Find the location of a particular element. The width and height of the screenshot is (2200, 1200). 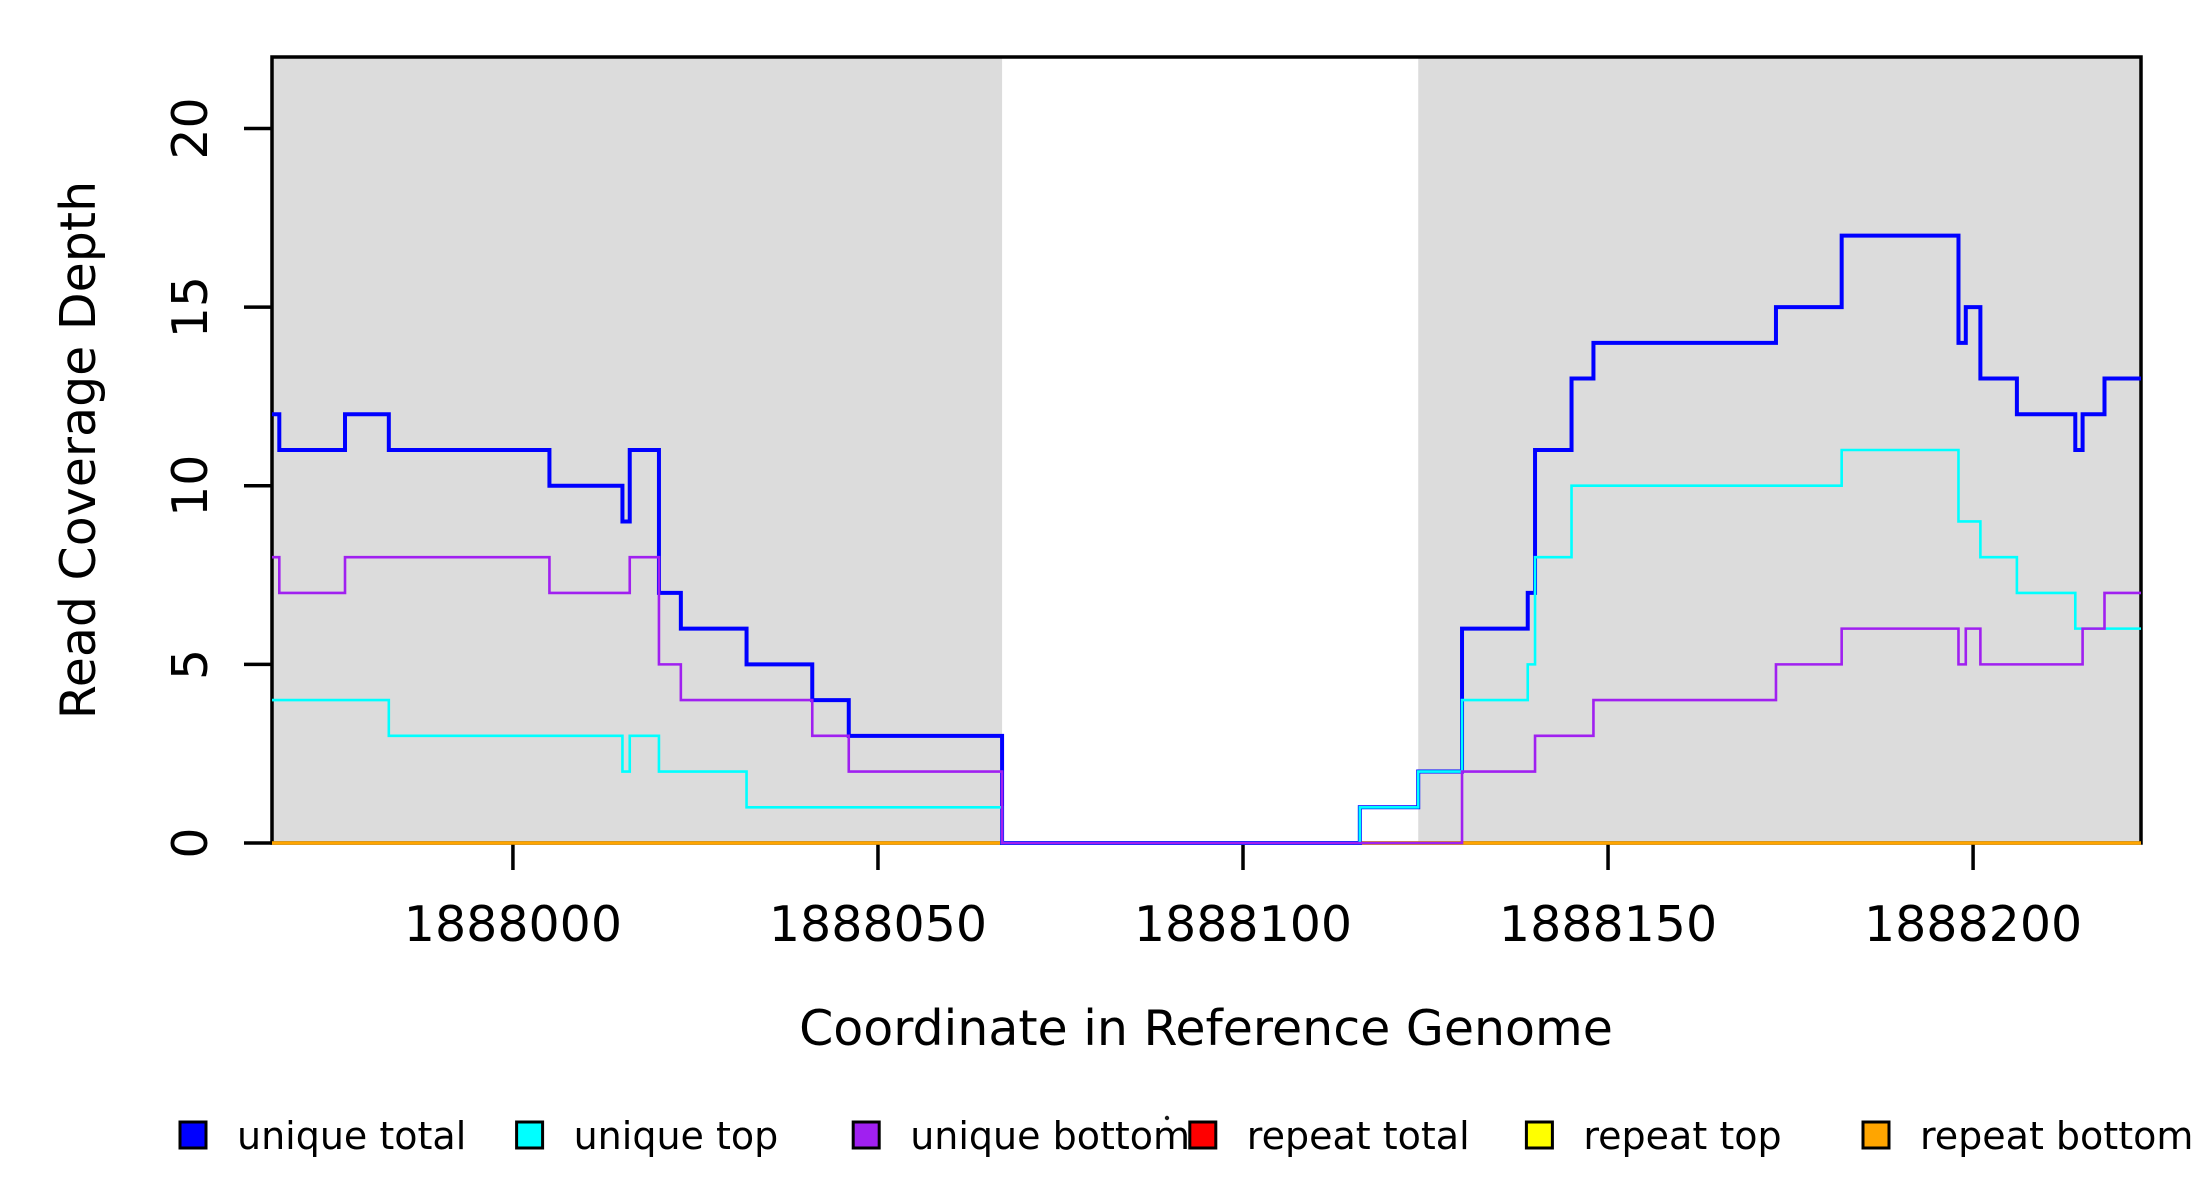

y-tick-label: 0 is located at coordinates (190, 842).